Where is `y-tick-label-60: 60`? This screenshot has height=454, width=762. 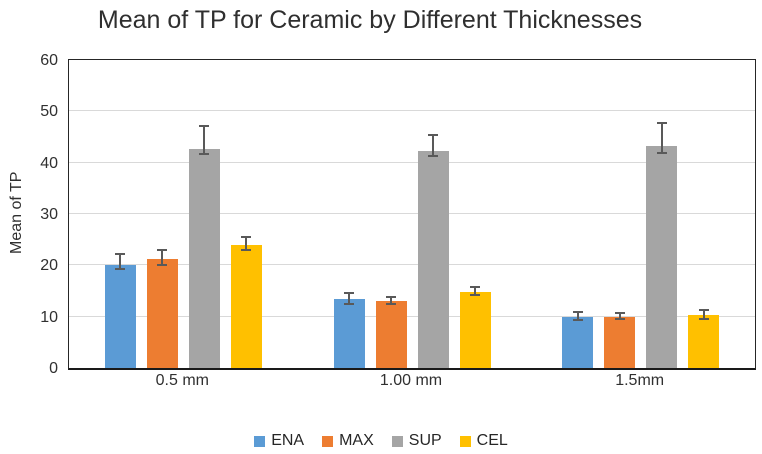
y-tick-label-60: 60 is located at coordinates (49, 60).